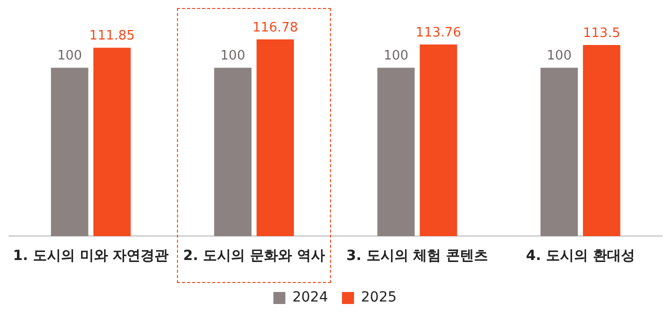 This screenshot has width=670, height=319. Describe the element at coordinates (379, 298) in the screenshot. I see `legend-label: 2025` at that location.